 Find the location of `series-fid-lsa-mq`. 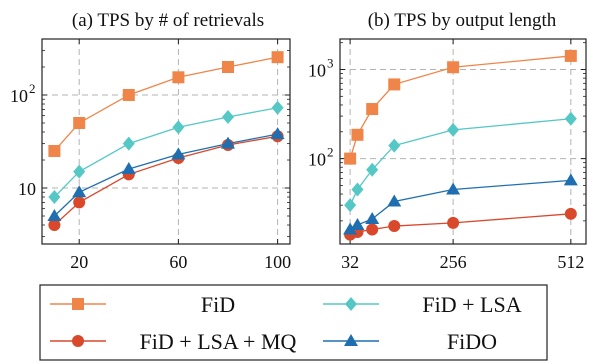

series-fid-lsa-mq is located at coordinates (166, 181).